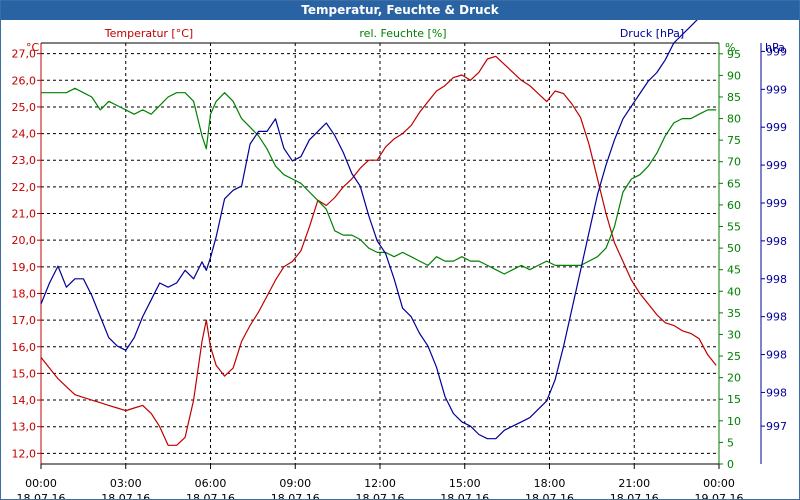 The image size is (800, 500). Describe the element at coordinates (24, 293) in the screenshot. I see `temp-tick-label: 18,0` at that location.